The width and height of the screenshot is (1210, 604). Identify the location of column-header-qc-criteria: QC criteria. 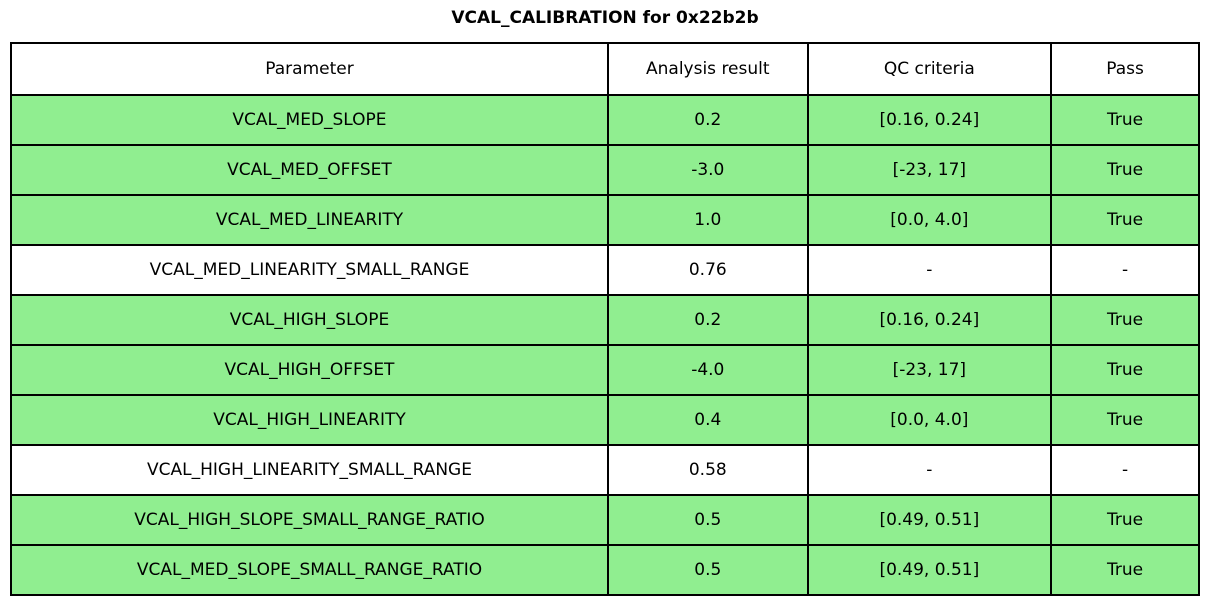
(929, 69).